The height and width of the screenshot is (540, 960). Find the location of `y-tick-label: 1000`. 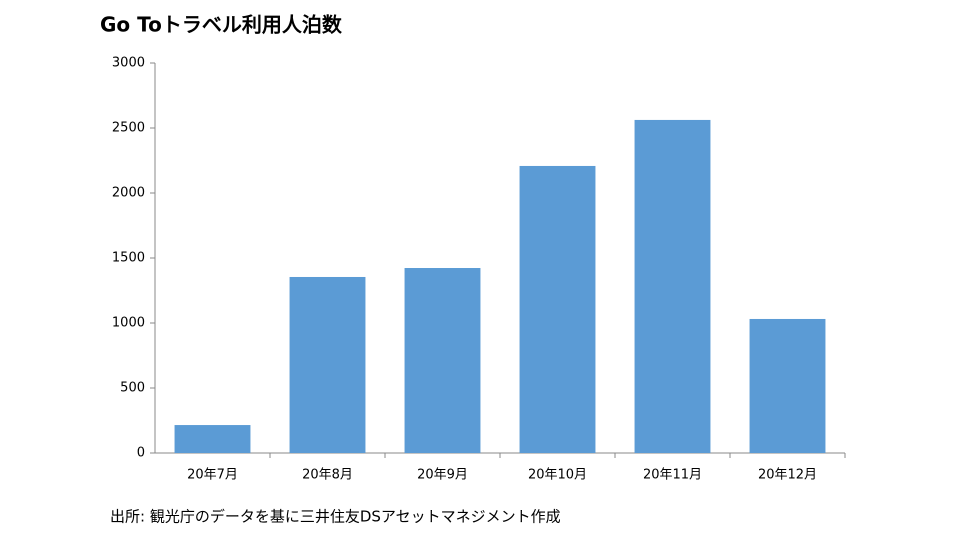

y-tick-label: 1000 is located at coordinates (128, 323).